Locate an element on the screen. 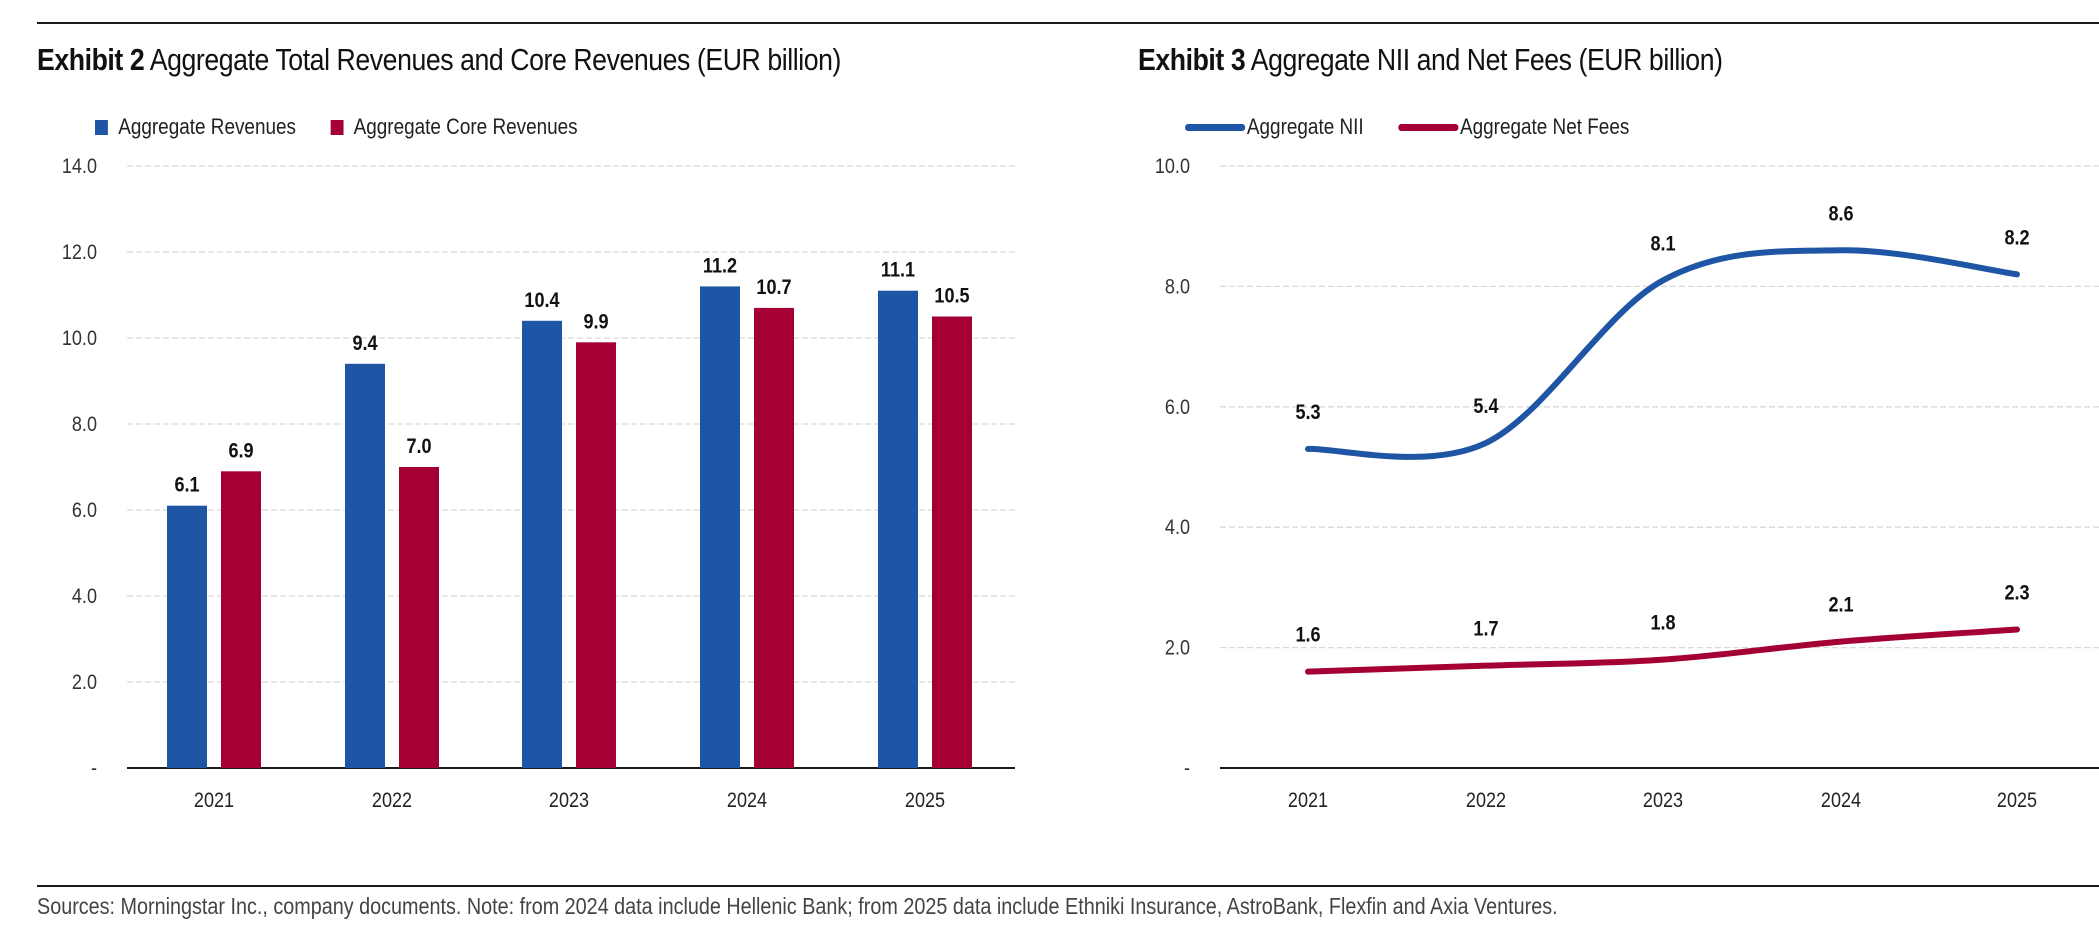  bar-data-label: 11.1 is located at coordinates (898, 270).